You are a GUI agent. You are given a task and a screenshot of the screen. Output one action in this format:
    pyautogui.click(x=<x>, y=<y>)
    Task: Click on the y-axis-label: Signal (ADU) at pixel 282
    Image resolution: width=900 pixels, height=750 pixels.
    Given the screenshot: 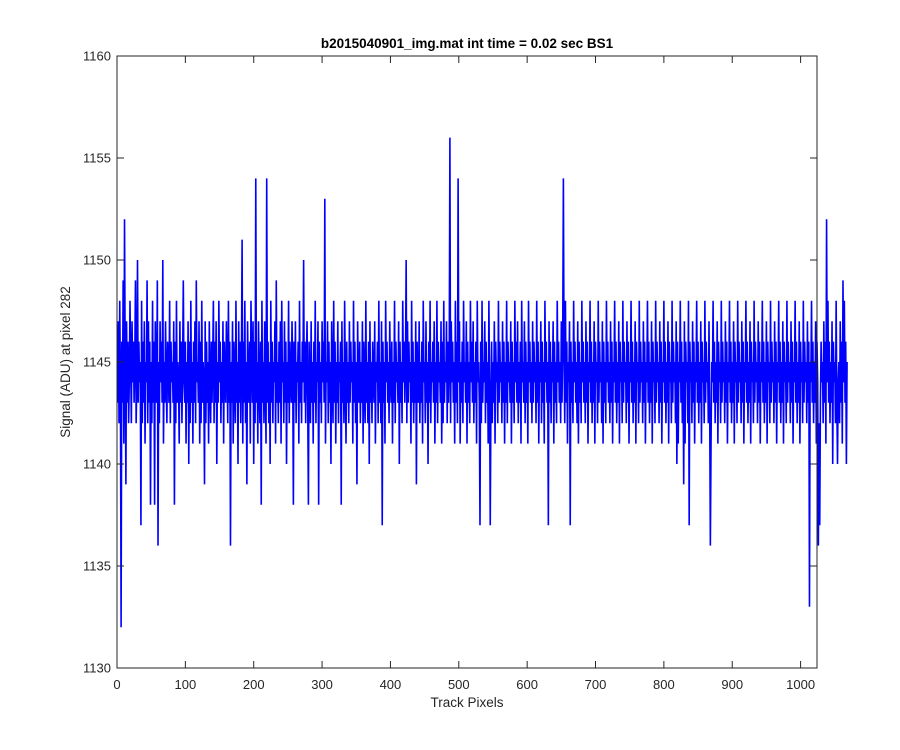 What is the action you would take?
    pyautogui.click(x=65, y=362)
    